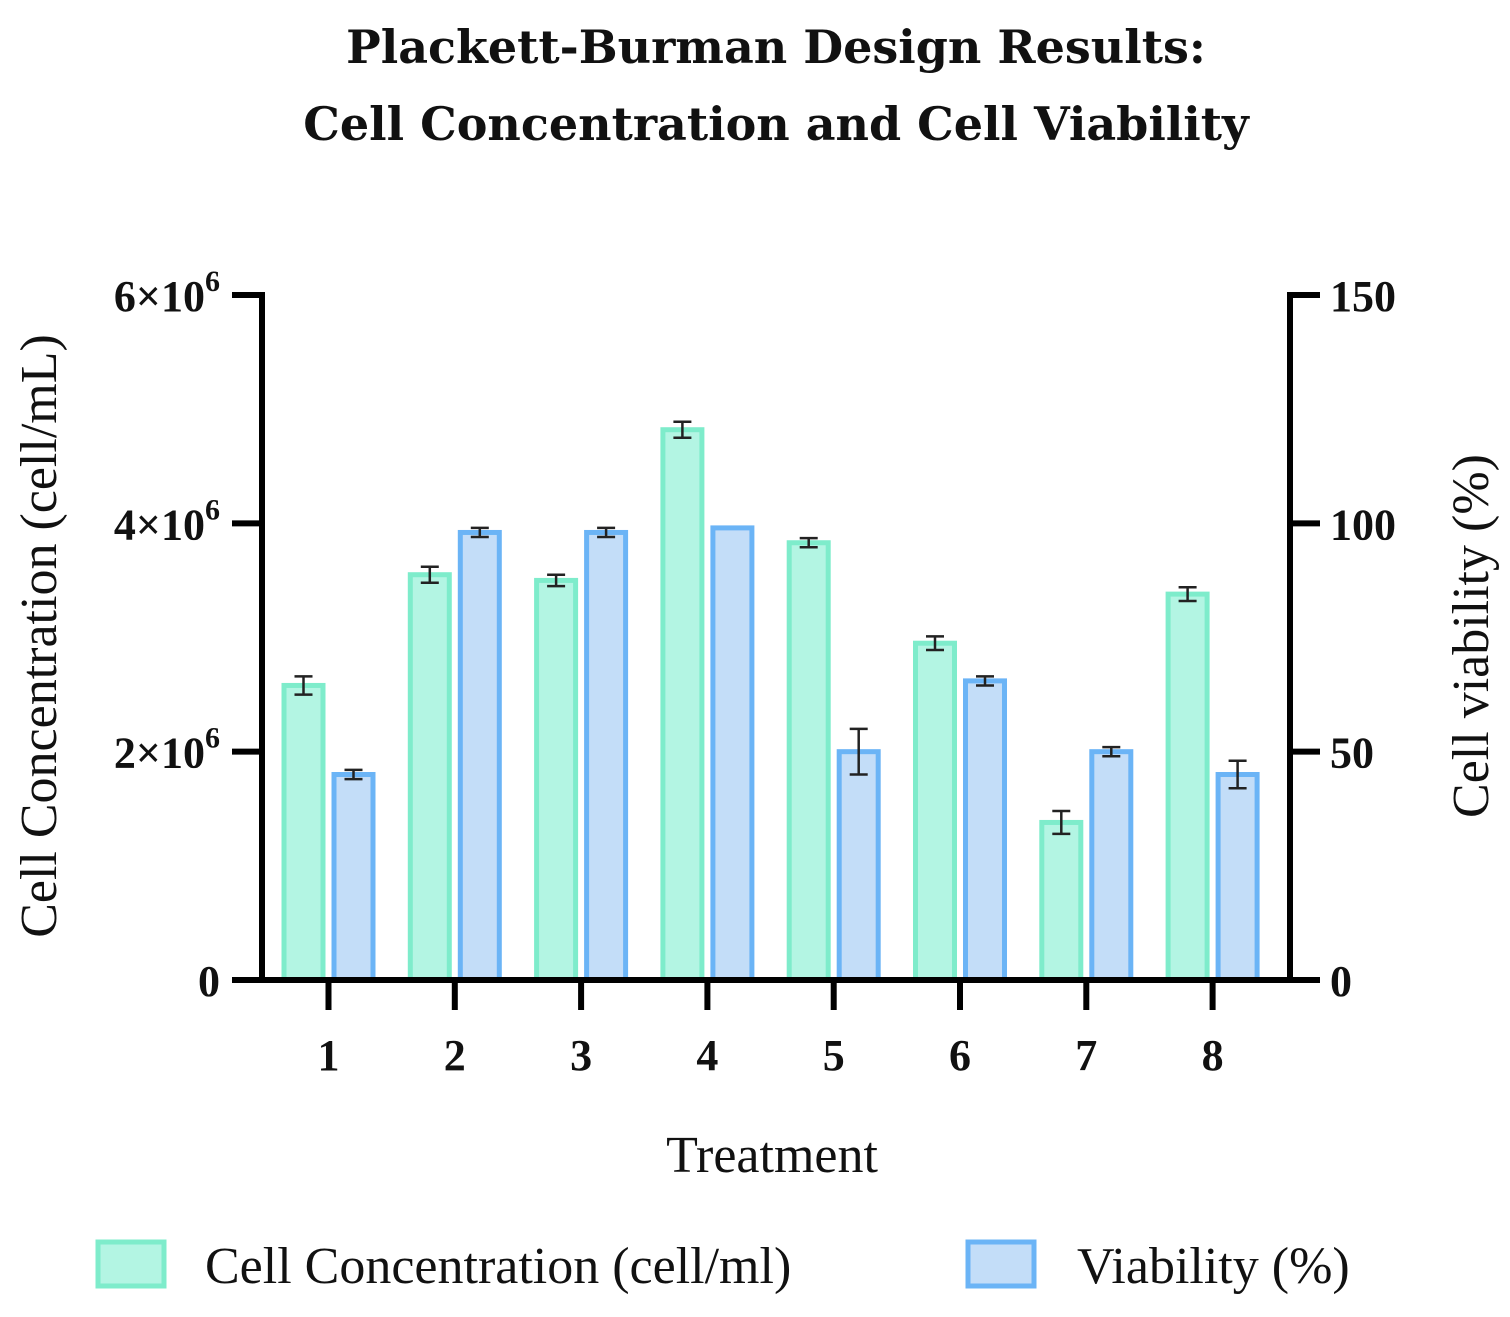  I want to click on right-axis-label: Cell viability (%), so click(1471, 636).